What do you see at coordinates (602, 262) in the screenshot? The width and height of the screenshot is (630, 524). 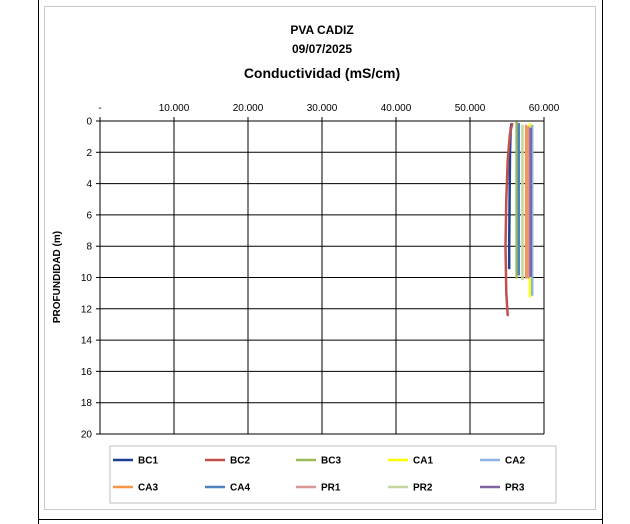 I see `window-frame-right` at bounding box center [602, 262].